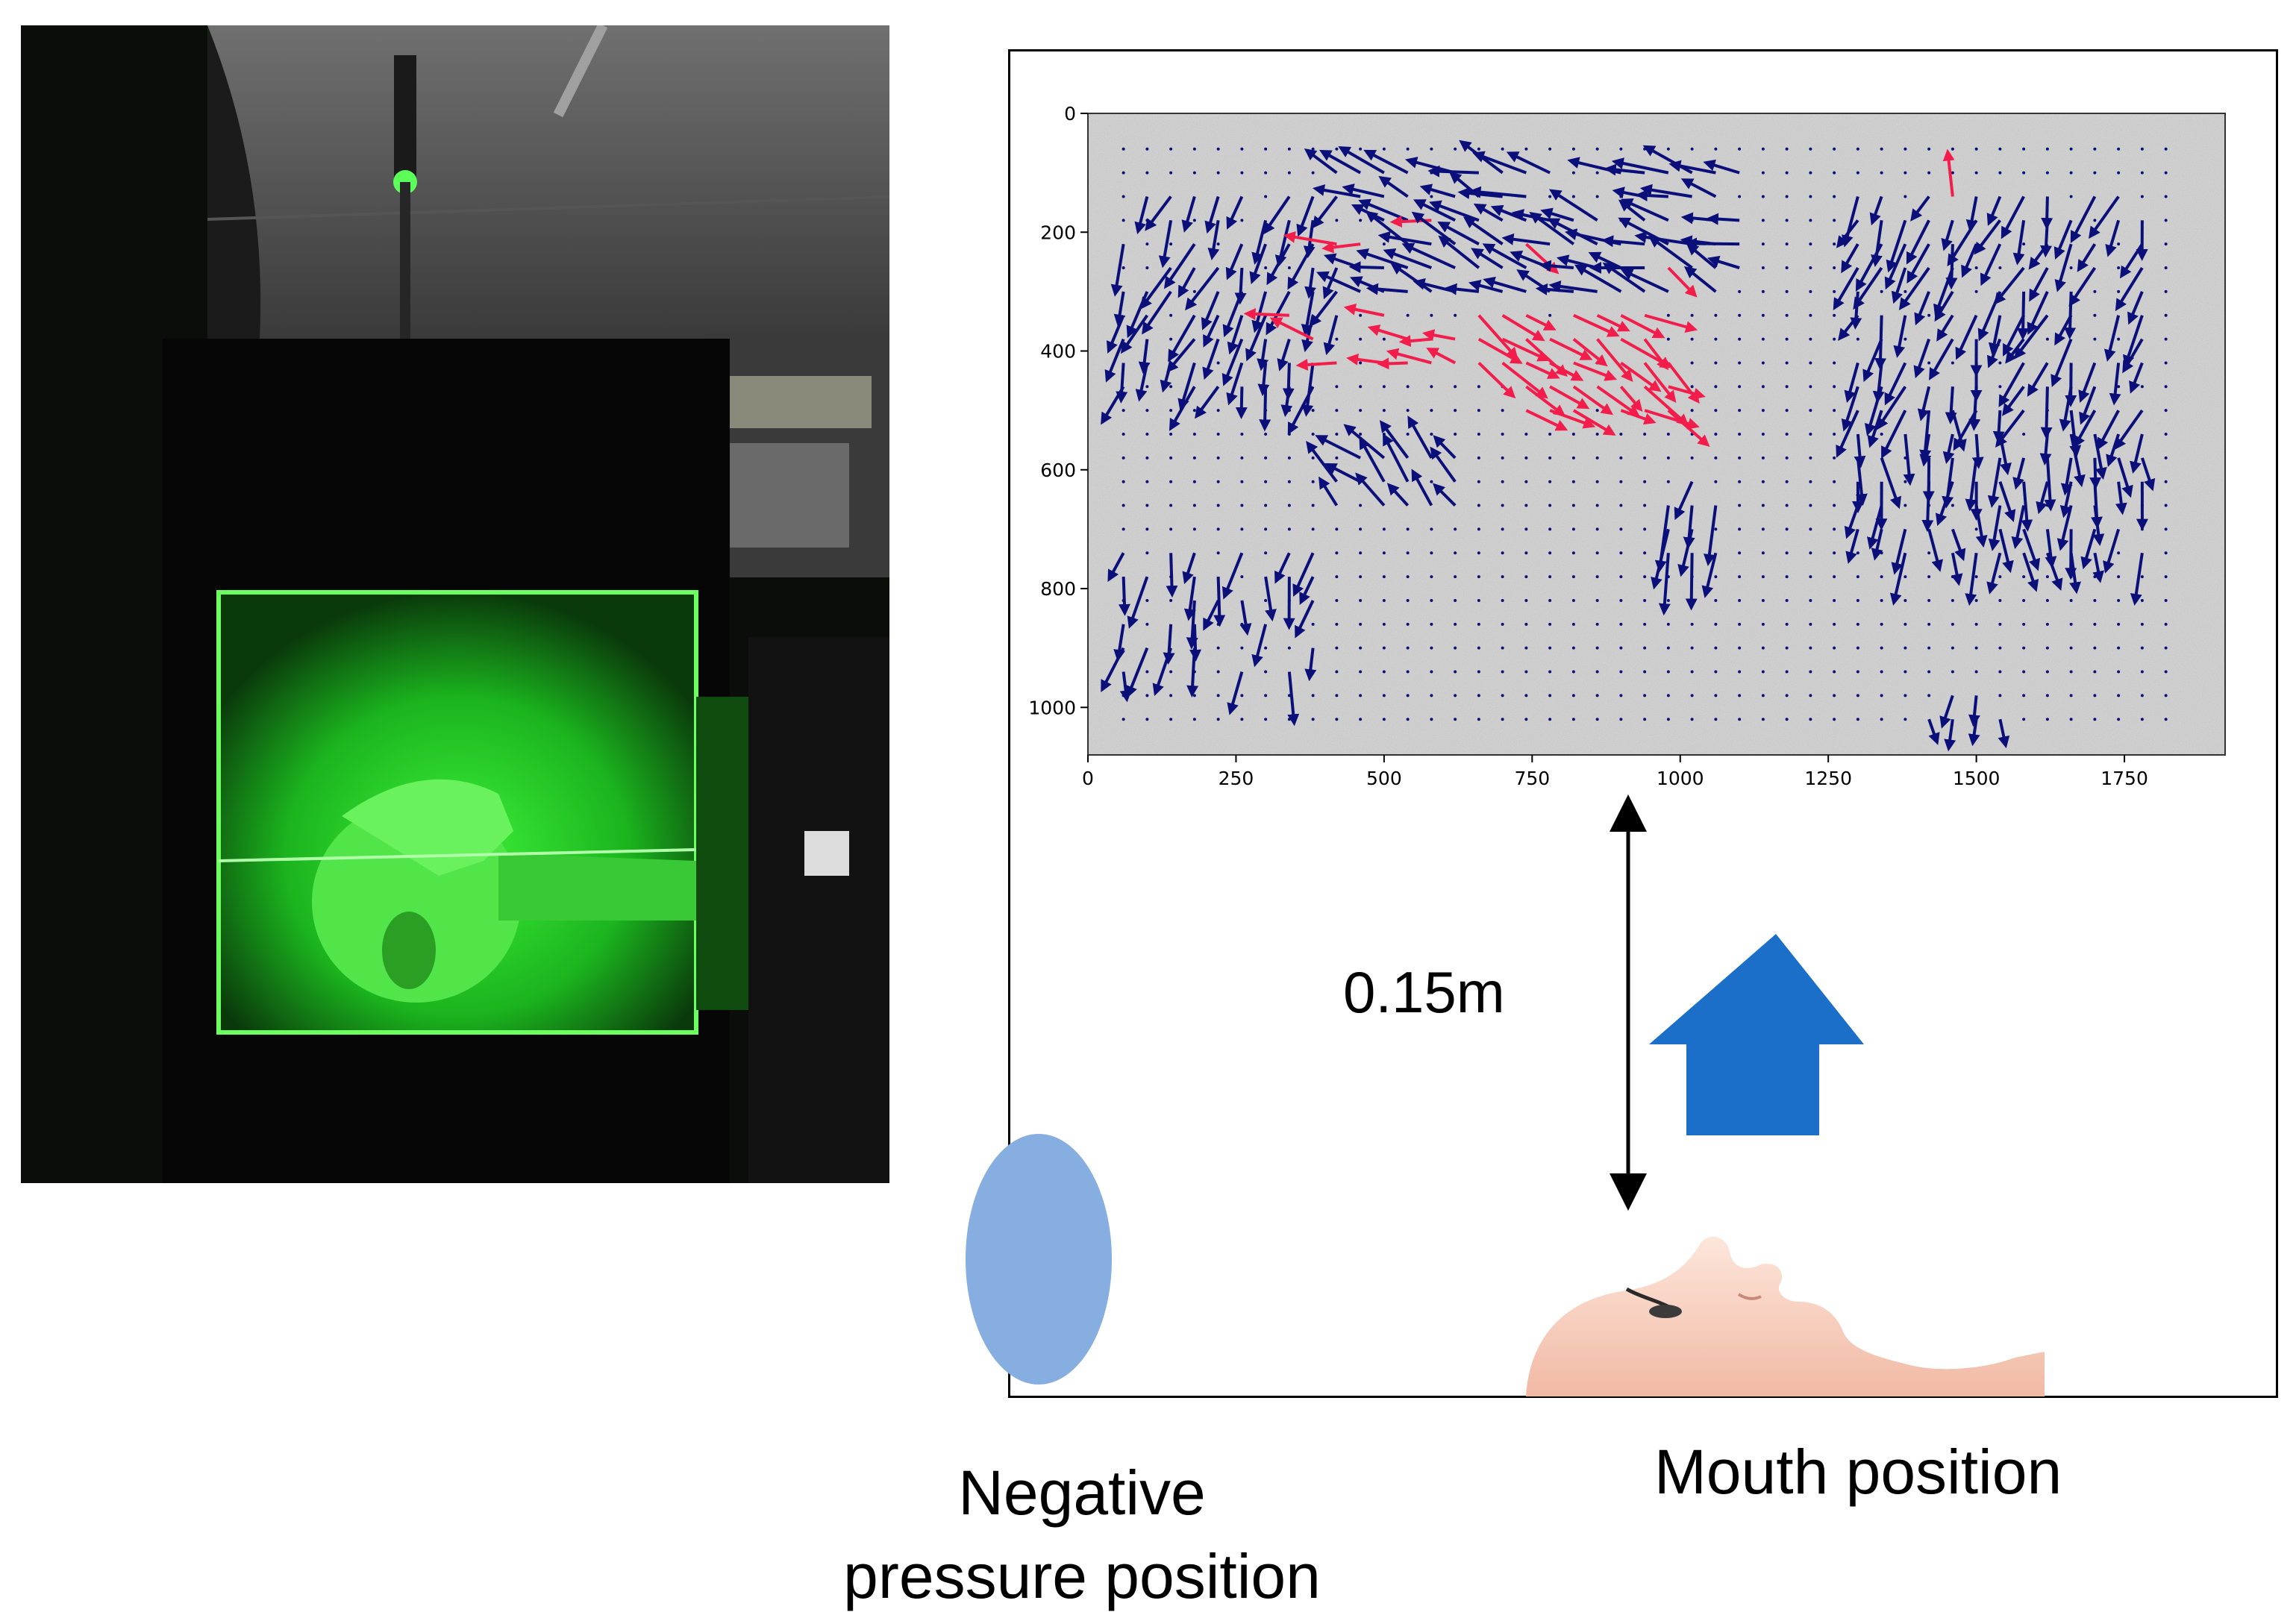 This screenshot has height=1618, width=2296. I want to click on negative-pressure-label: Negative pressure position, so click(1082, 1534).